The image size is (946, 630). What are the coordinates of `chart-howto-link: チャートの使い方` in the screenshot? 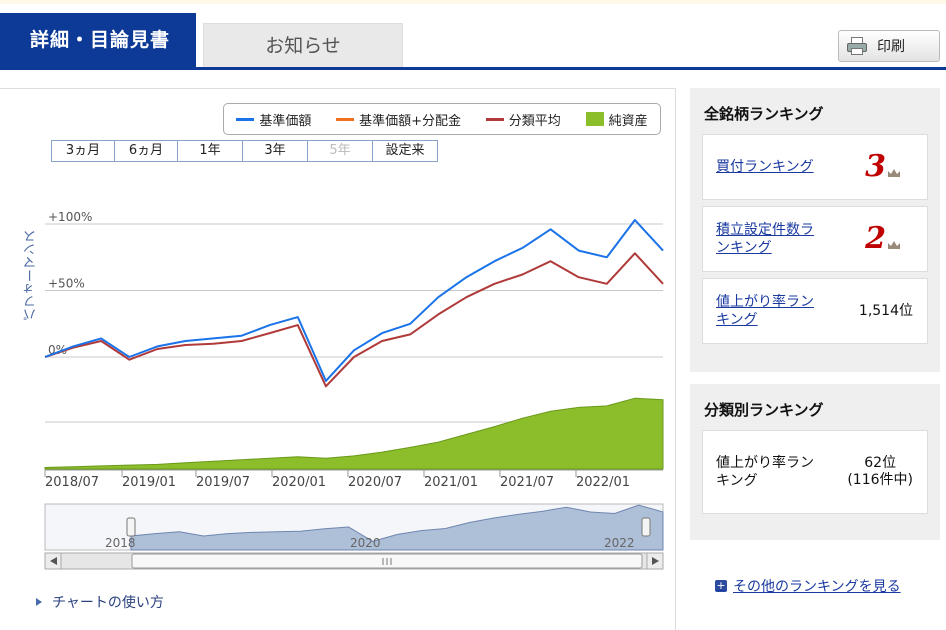 It's located at (100, 602).